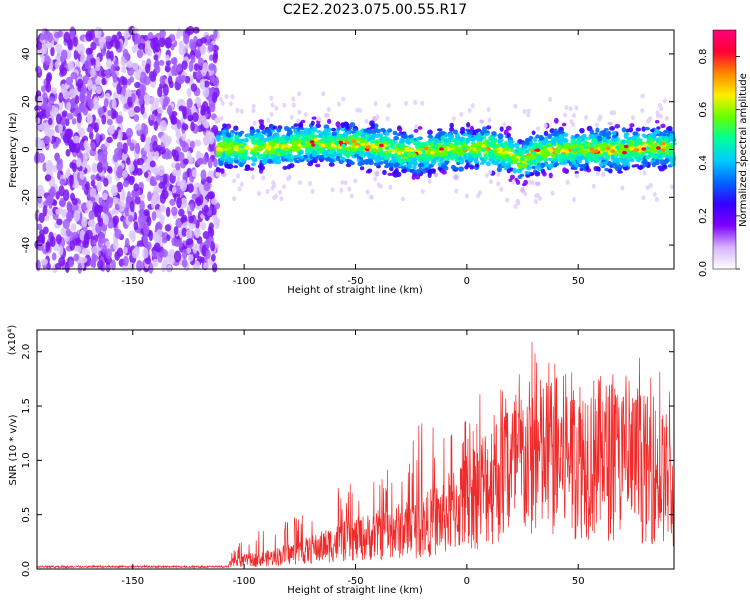 The height and width of the screenshot is (600, 750). I want to click on colorbar-tick-label: 0.8, so click(703, 57).